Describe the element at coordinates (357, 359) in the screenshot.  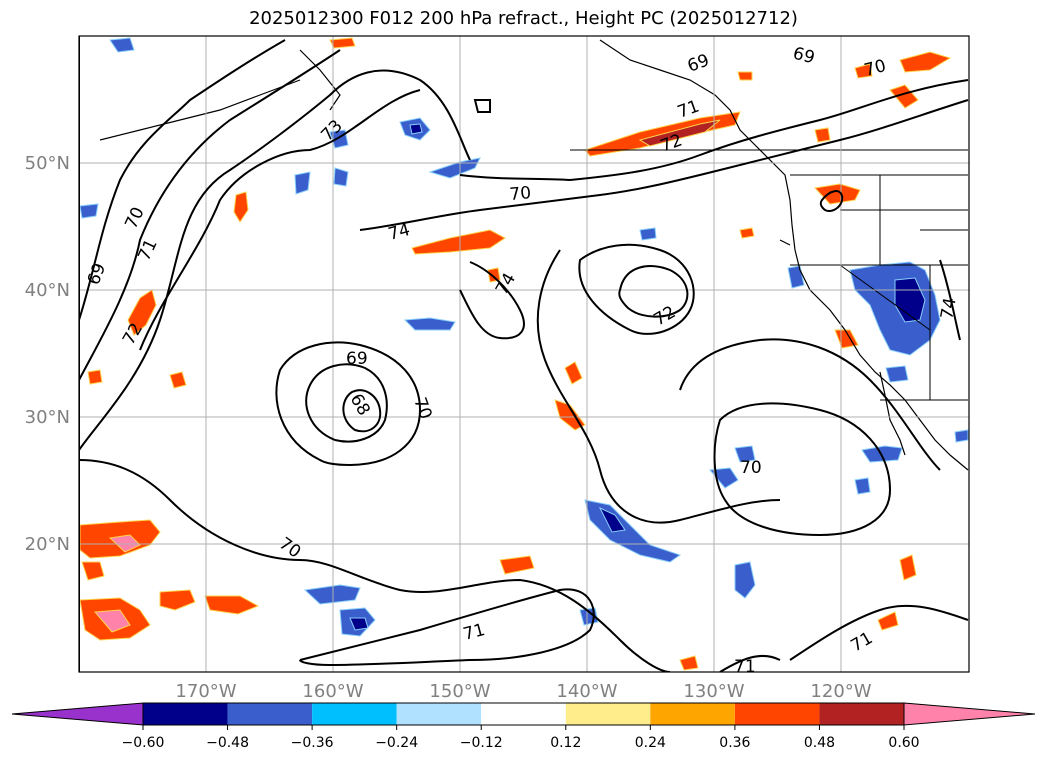
I see `contour-label: 69` at that location.